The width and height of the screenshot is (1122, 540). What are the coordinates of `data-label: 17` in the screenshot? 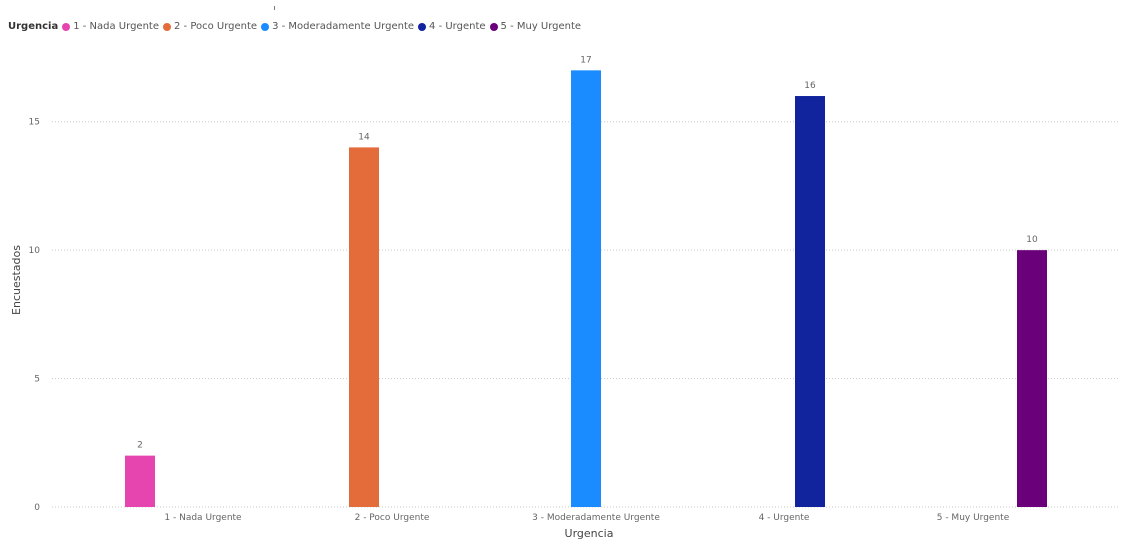 It's located at (585, 60).